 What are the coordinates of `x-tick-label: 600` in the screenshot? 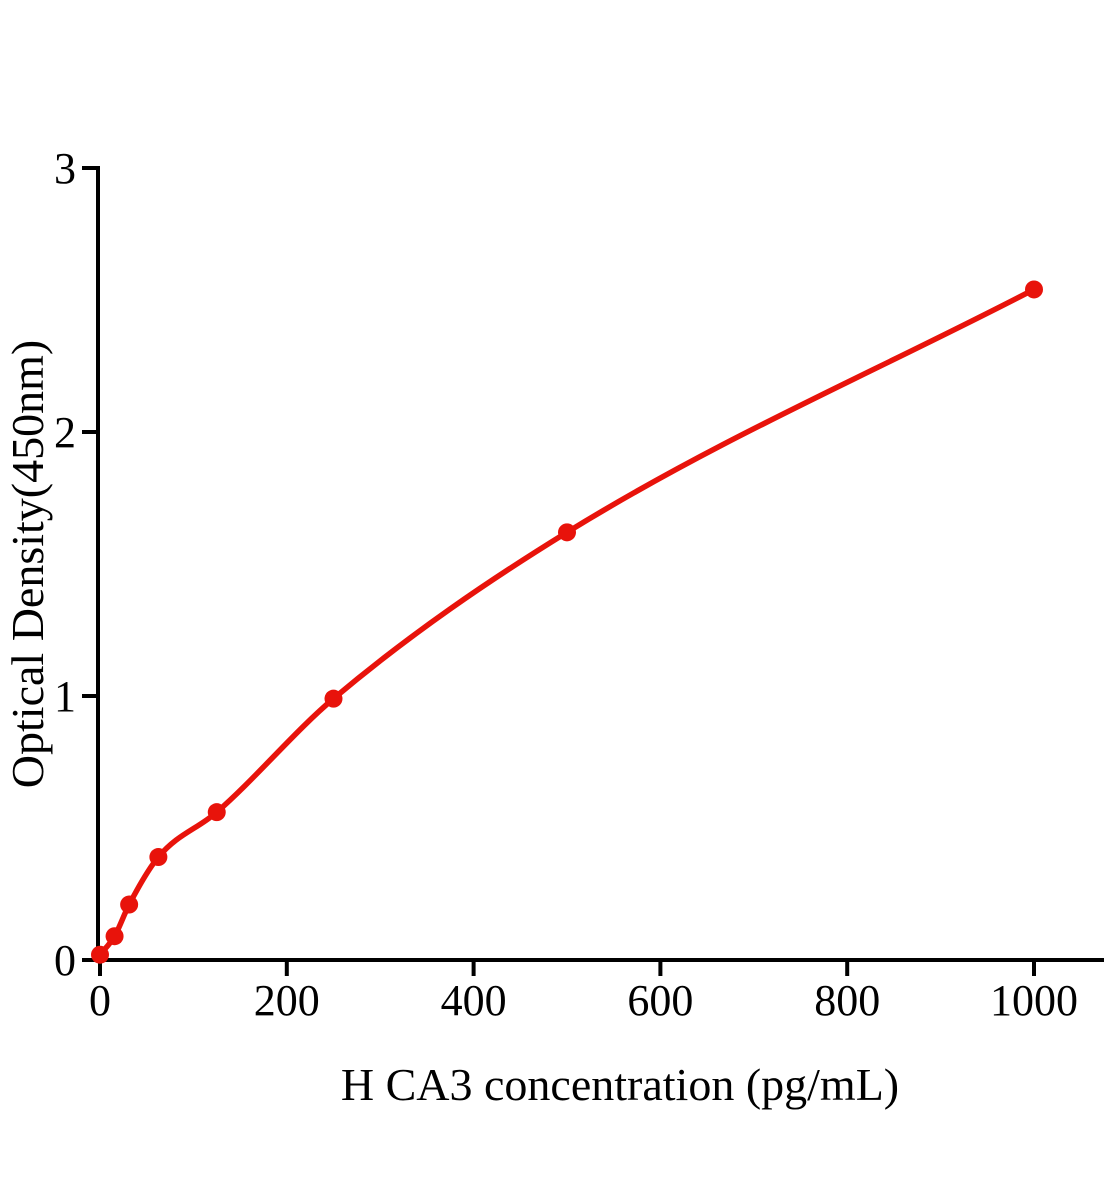 It's located at (660, 1000).